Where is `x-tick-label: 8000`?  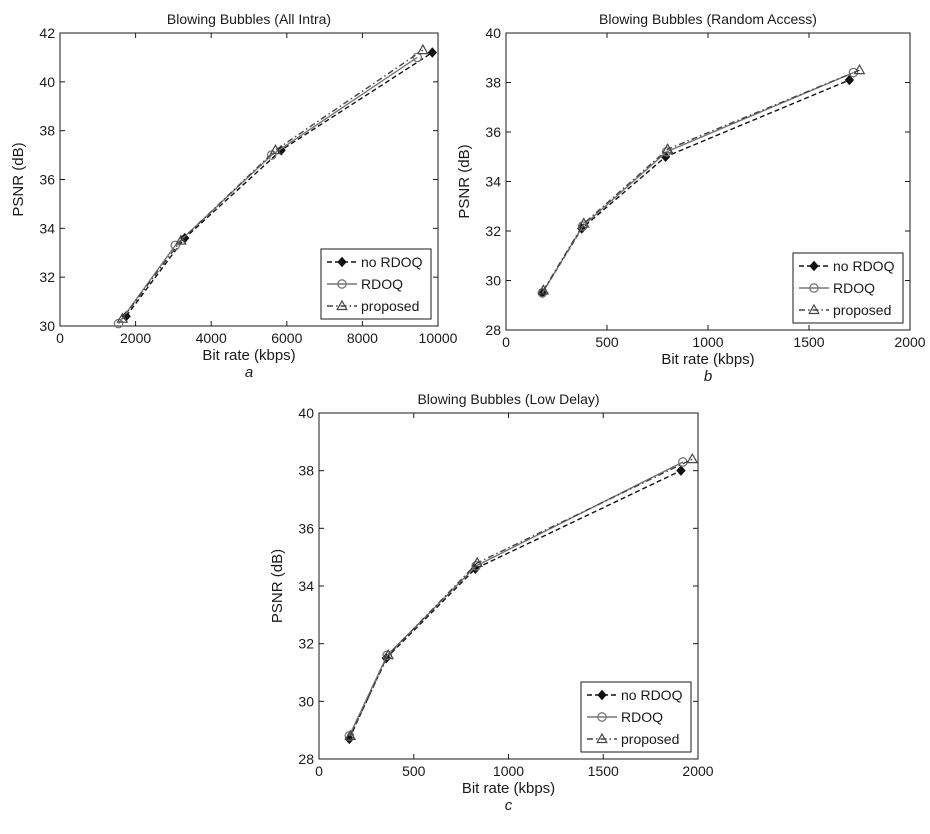
x-tick-label: 8000 is located at coordinates (362, 338).